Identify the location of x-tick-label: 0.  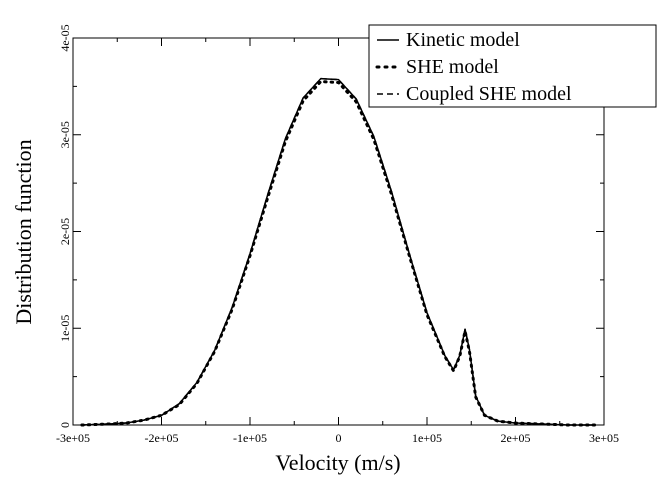
(339, 438).